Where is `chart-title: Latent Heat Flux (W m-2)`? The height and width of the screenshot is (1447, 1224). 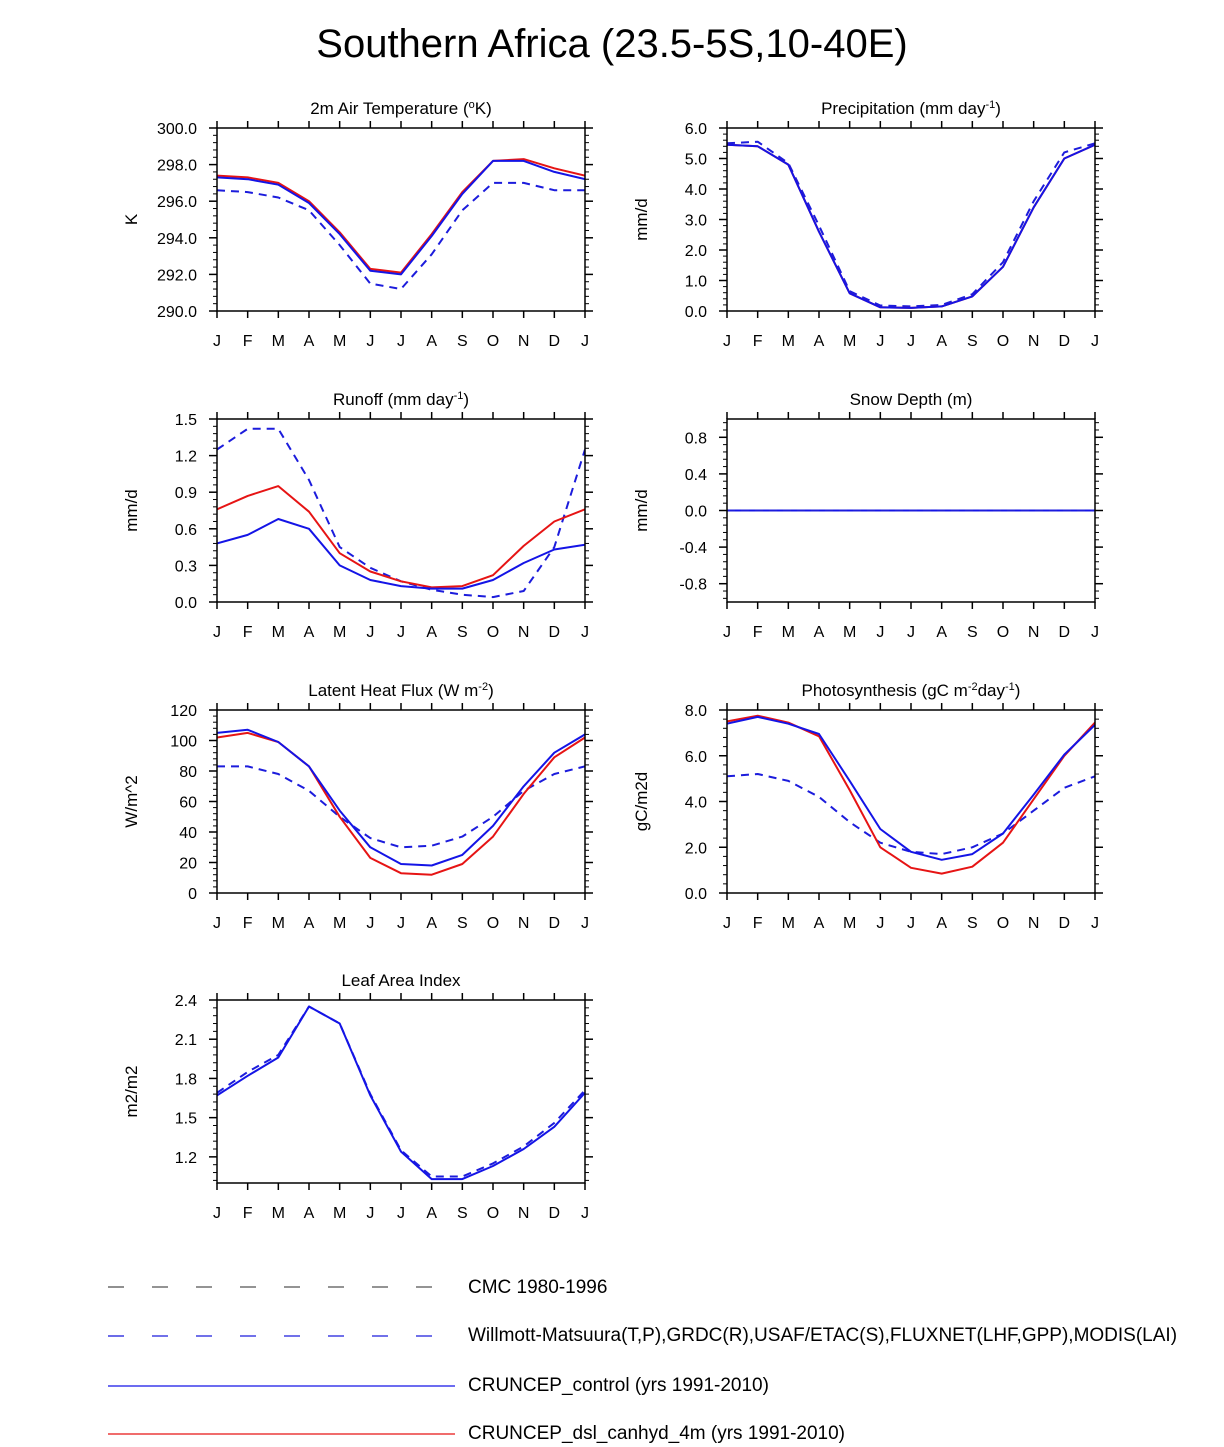
chart-title: Latent Heat Flux (W m-2) is located at coordinates (401, 690).